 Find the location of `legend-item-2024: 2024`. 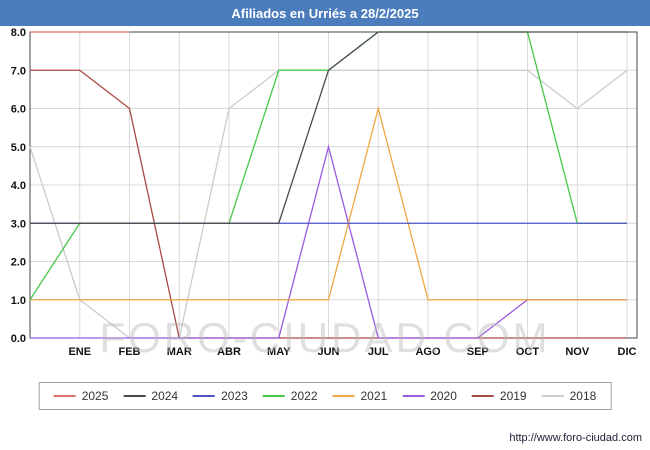

legend-item-2024: 2024 is located at coordinates (150, 396).